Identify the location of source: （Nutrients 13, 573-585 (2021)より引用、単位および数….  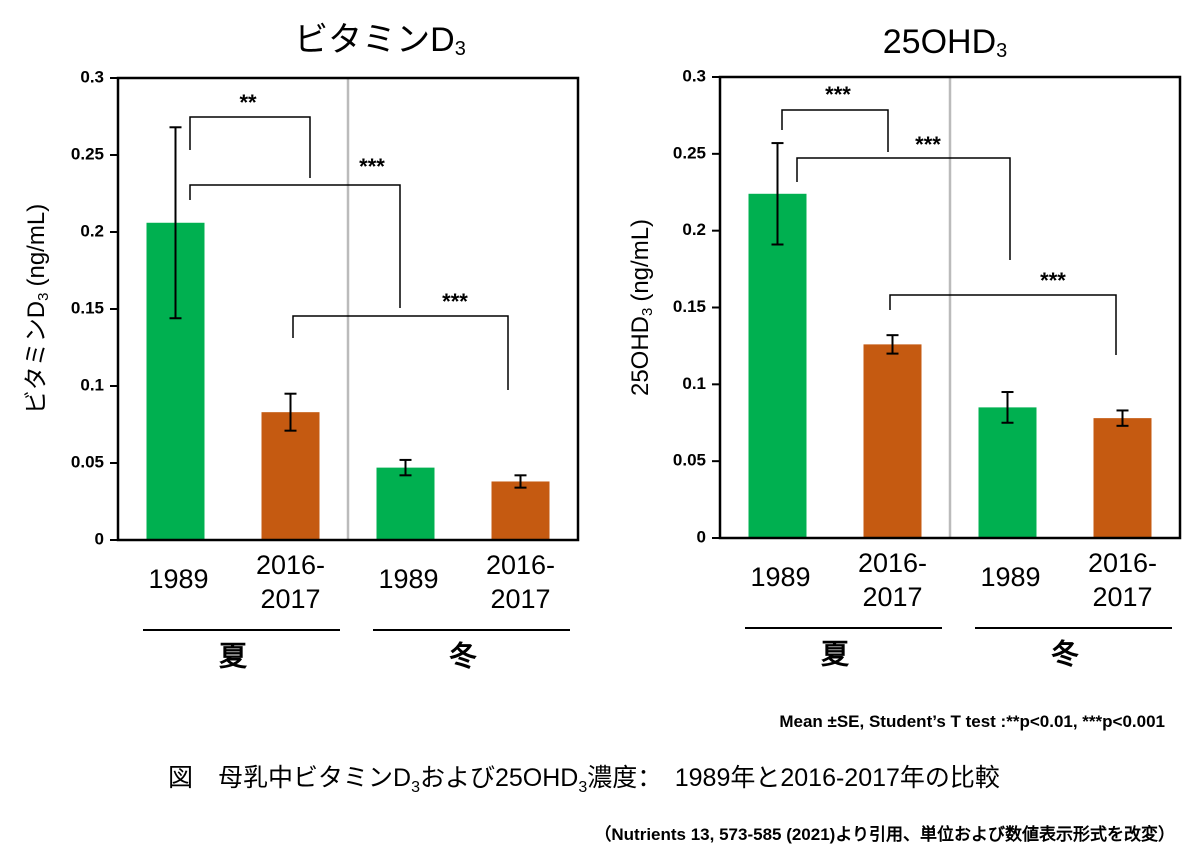
(884, 834).